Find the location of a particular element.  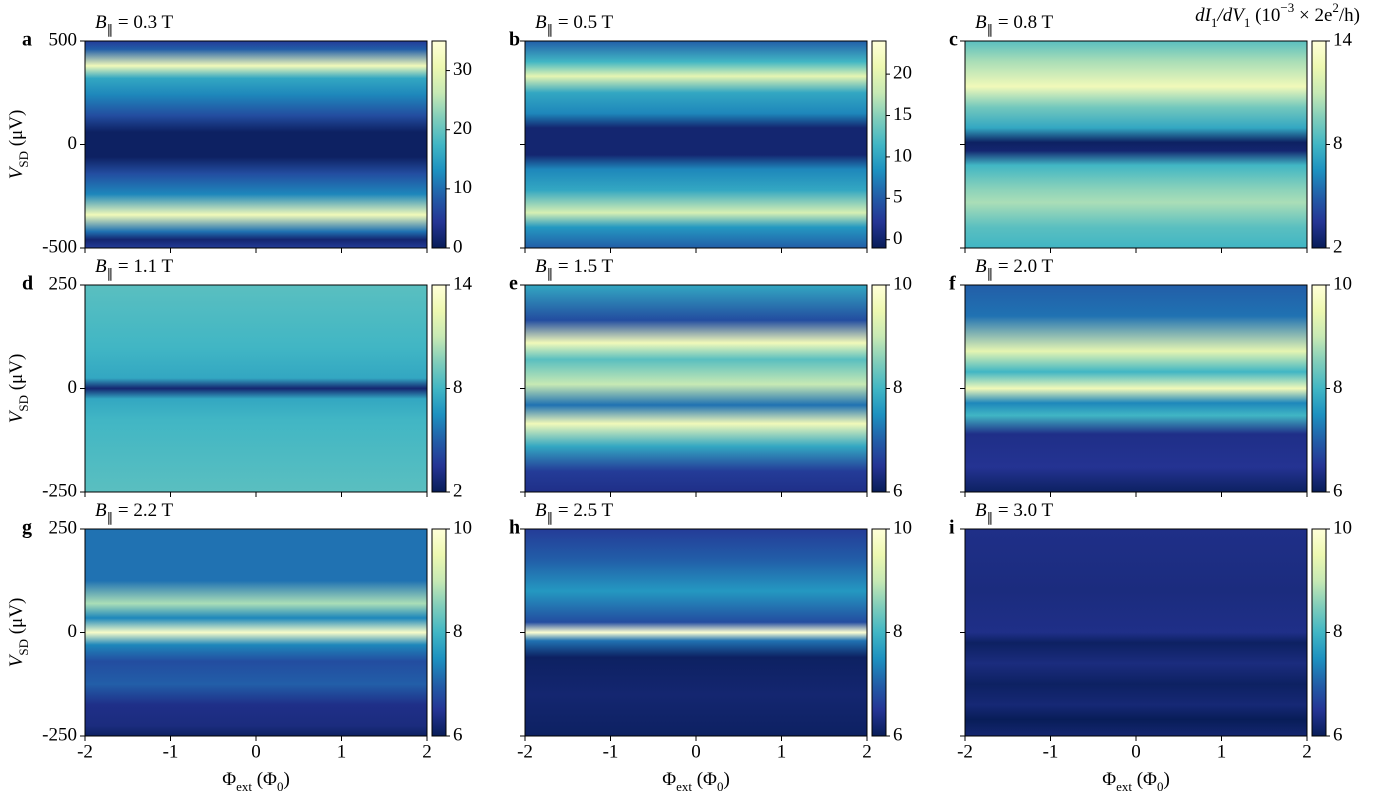

panel: -2 -1 0 1 2 i B∥ = 3.0 T Φext (Φ0) 6 8 10 is located at coordinates (1150, 647).